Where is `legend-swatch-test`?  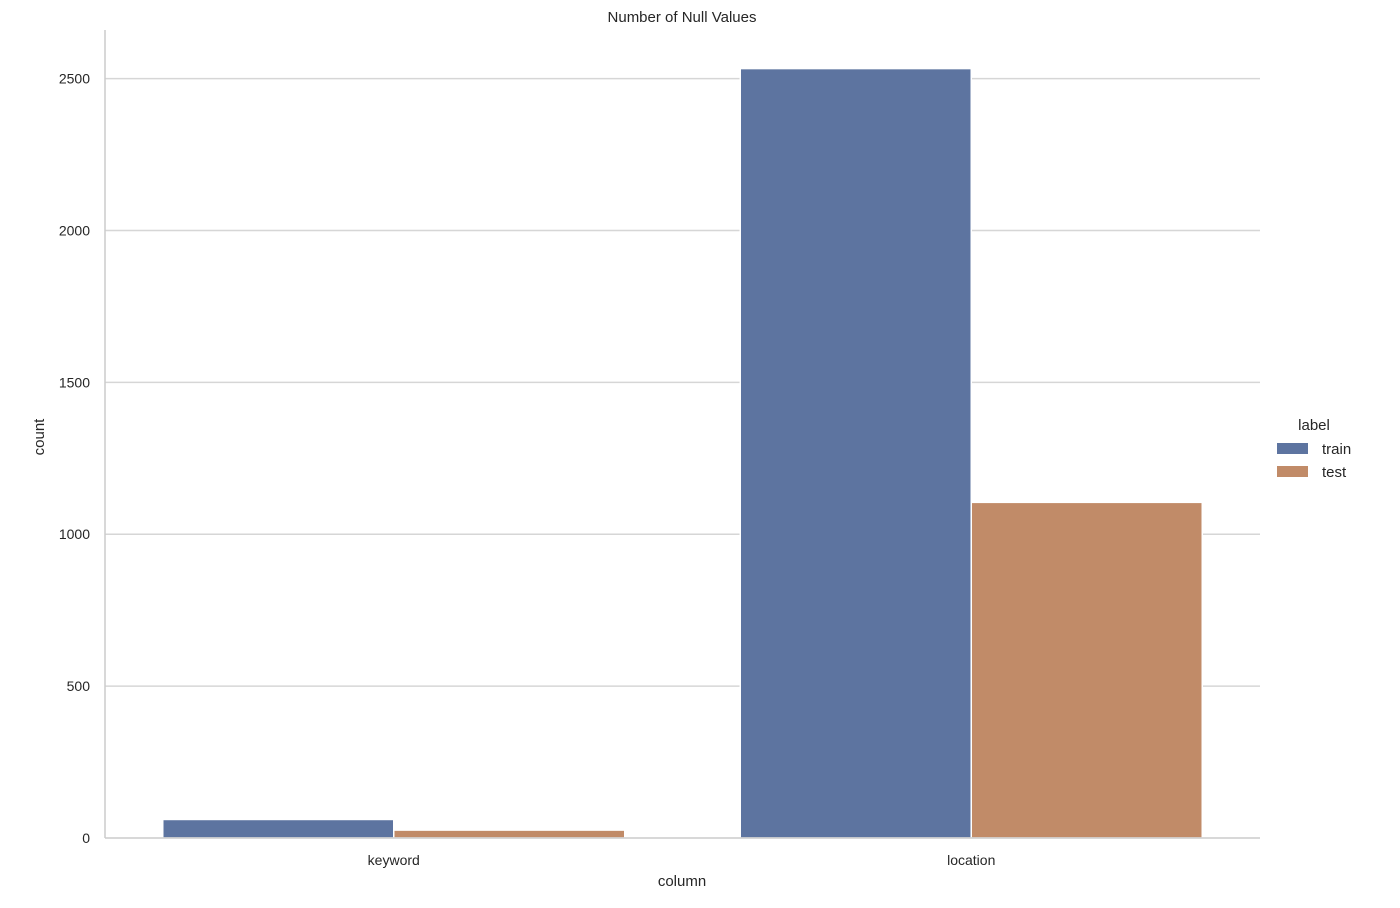
legend-swatch-test is located at coordinates (1292, 471).